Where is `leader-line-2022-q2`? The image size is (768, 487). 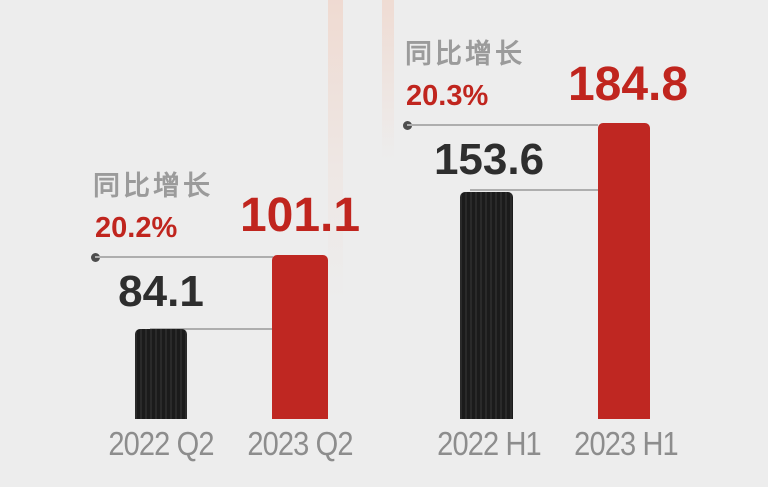
leader-line-2022-q2 is located at coordinates (211, 329).